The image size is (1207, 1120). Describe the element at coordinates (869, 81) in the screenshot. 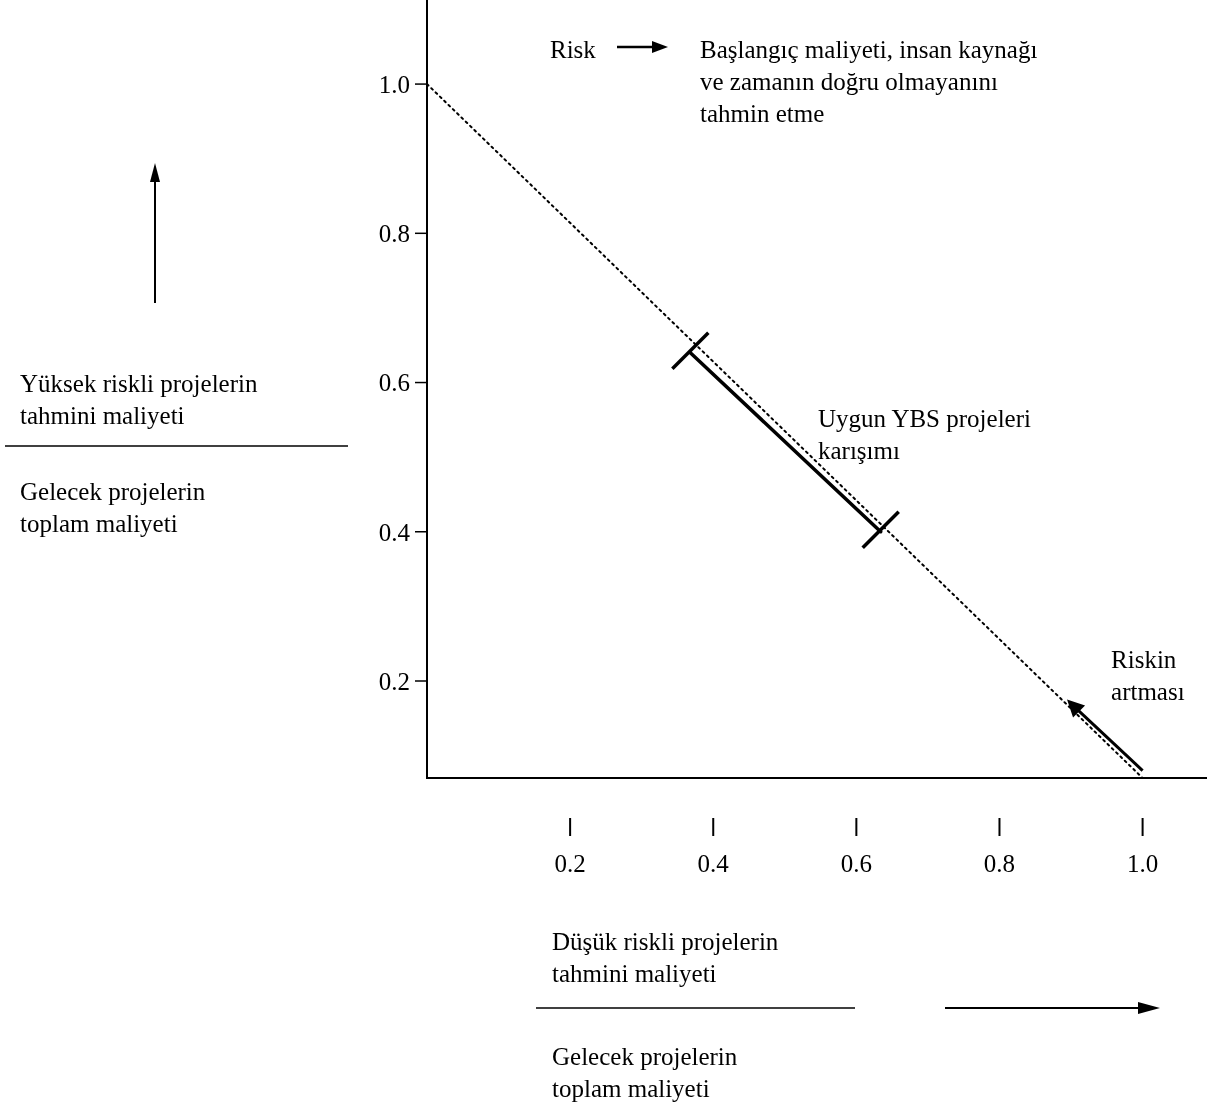

I see `annotation: Başlangıç maliyeti, insan kaynağı ve zamanın doğru olmayanını tahmin etme` at that location.